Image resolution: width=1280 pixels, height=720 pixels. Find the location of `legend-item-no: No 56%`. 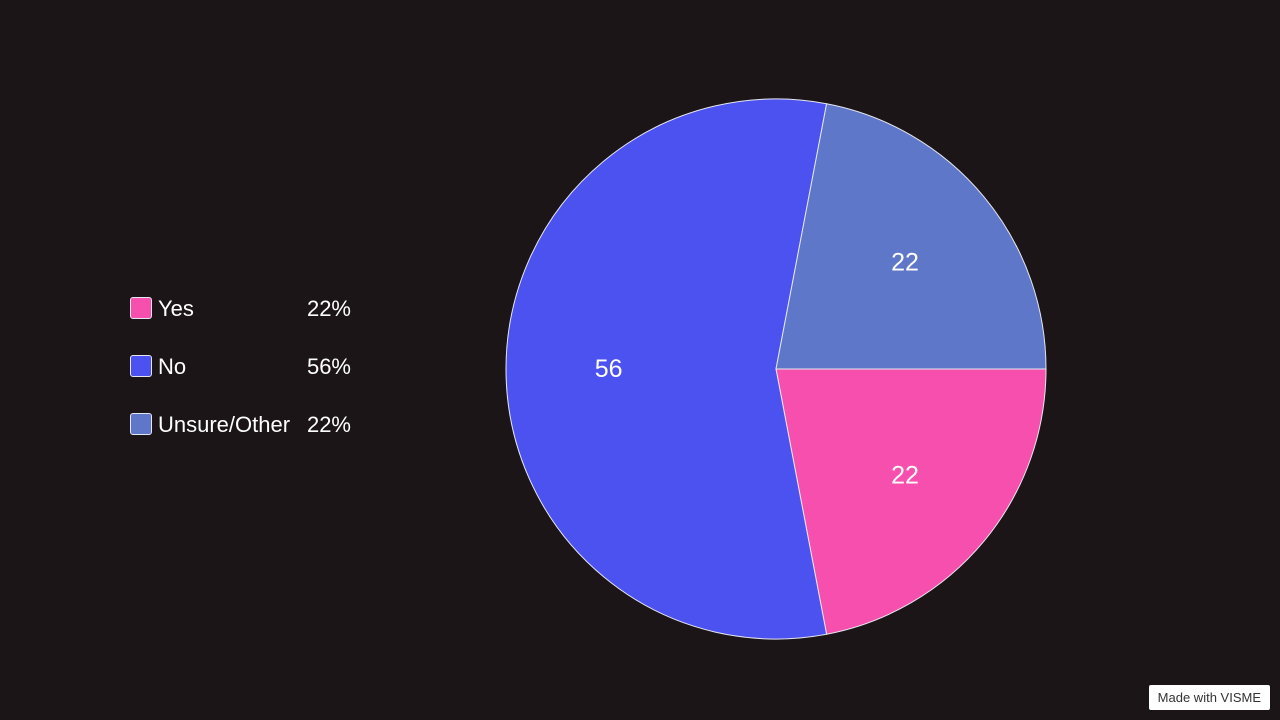

legend-item-no: No 56% is located at coordinates (245, 377).